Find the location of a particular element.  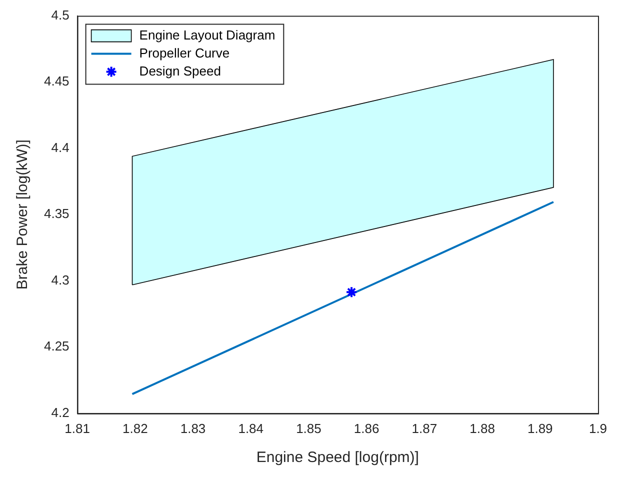

x-tick-label: 1.81 is located at coordinates (77, 428).